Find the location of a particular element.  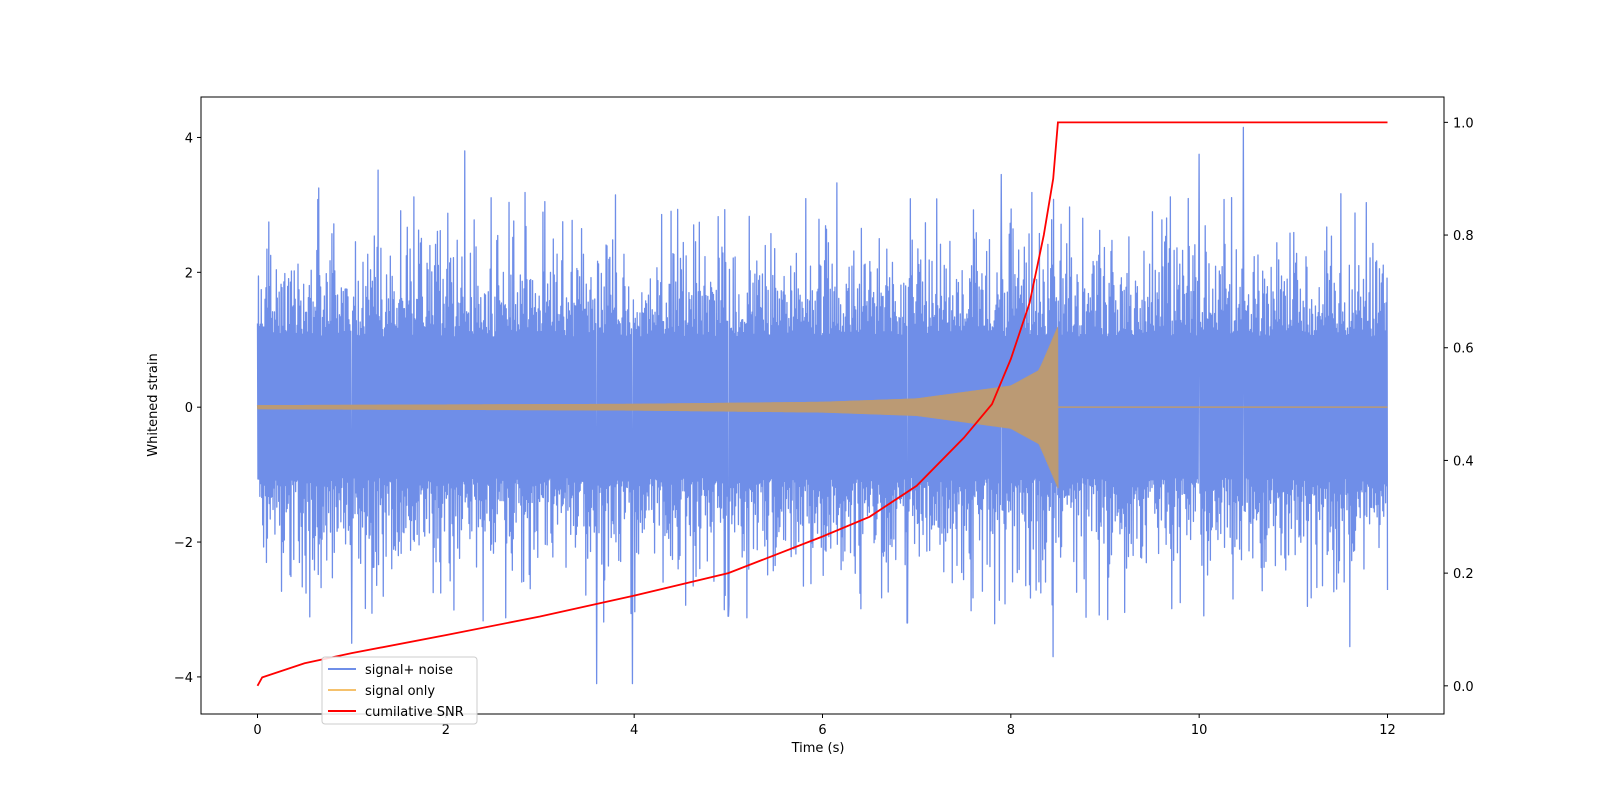

y-right-tick-label: 0.0 is located at coordinates (1463, 687).